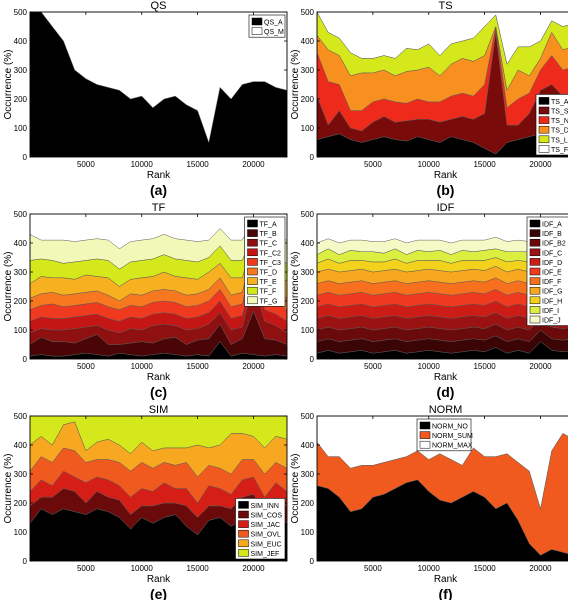 This screenshot has width=568, height=605. Describe the element at coordinates (266, 535) in the screenshot. I see `legend-label: SIM_OVL` at that location.